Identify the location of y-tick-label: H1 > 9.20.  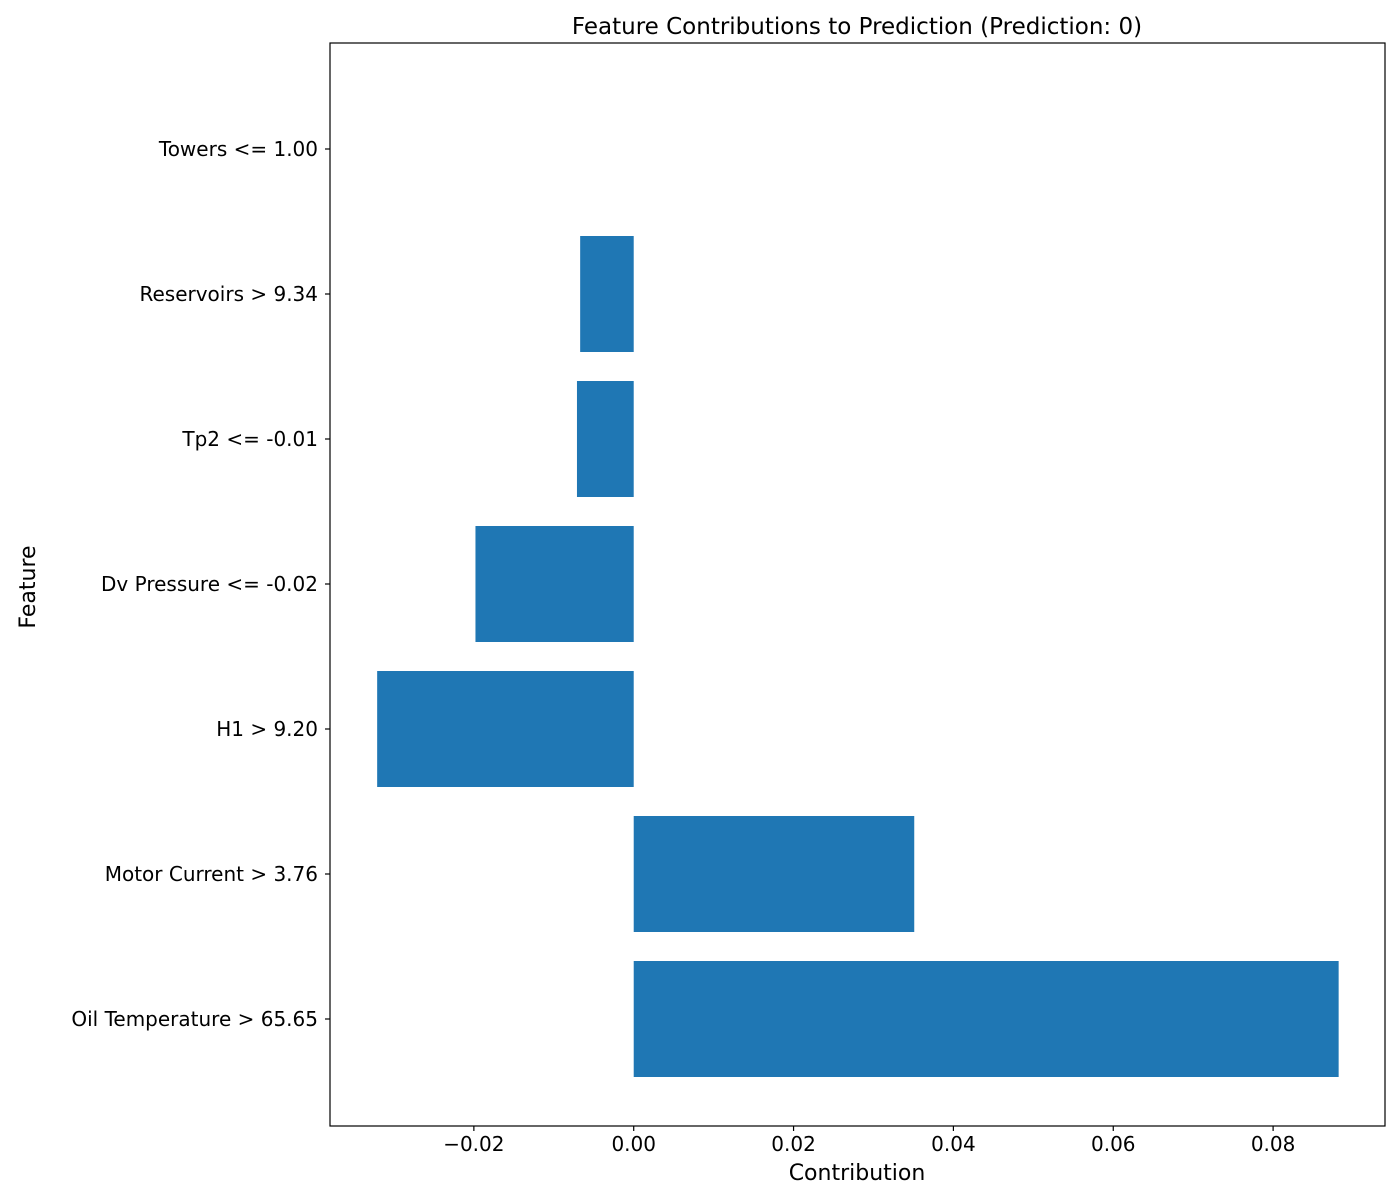
(267, 729).